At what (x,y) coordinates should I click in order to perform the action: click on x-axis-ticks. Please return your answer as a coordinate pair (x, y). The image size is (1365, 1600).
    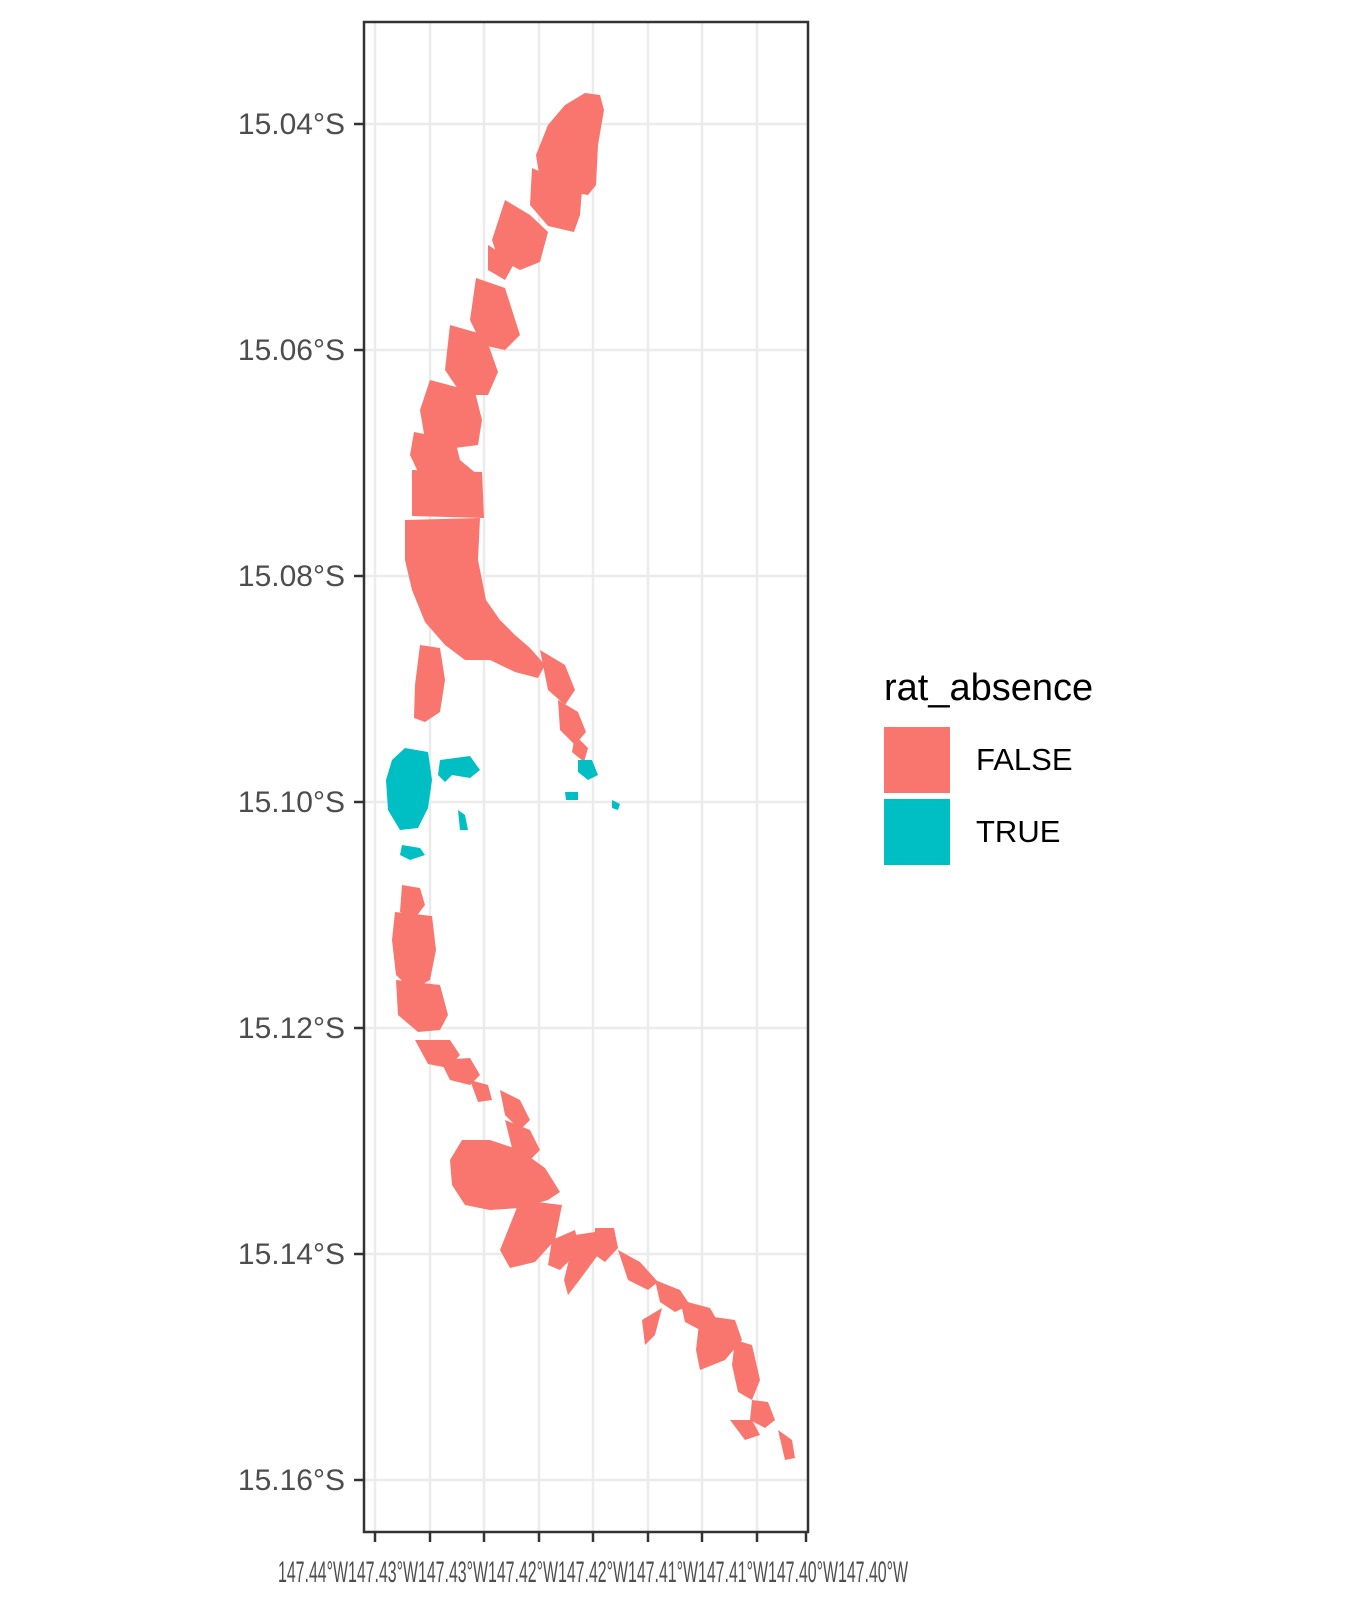
    Looking at the image, I should click on (590, 1537).